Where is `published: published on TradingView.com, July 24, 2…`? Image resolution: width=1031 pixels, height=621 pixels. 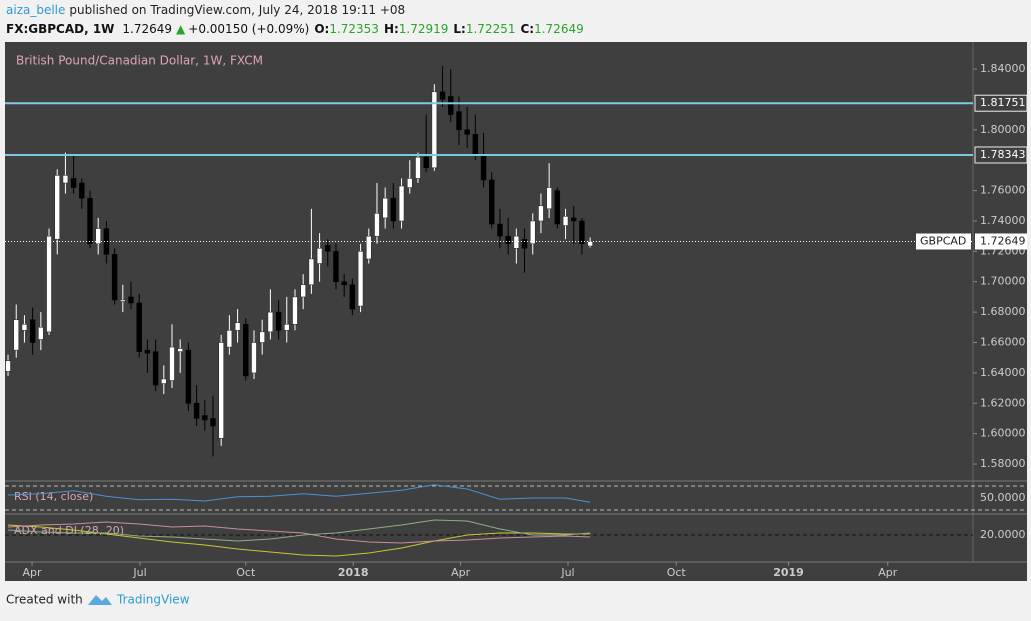
published: published on TradingView.com, July 24, 2… is located at coordinates (237, 10).